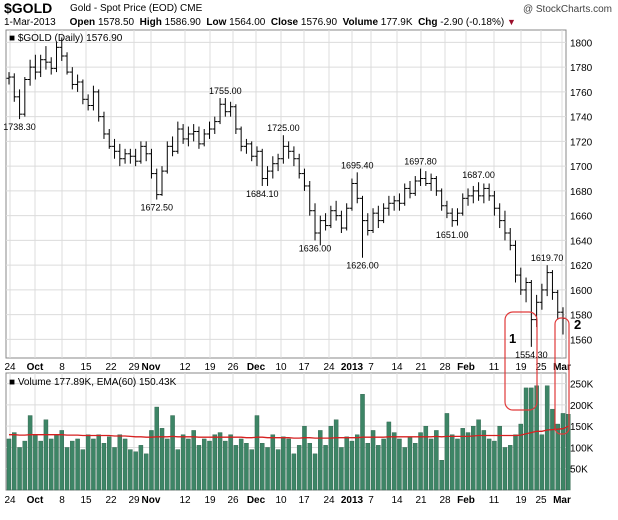 The image size is (618, 520). Describe the element at coordinates (136, 8) in the screenshot. I see `symbol-description: Gold - Spot Price (EOD) CME` at that location.